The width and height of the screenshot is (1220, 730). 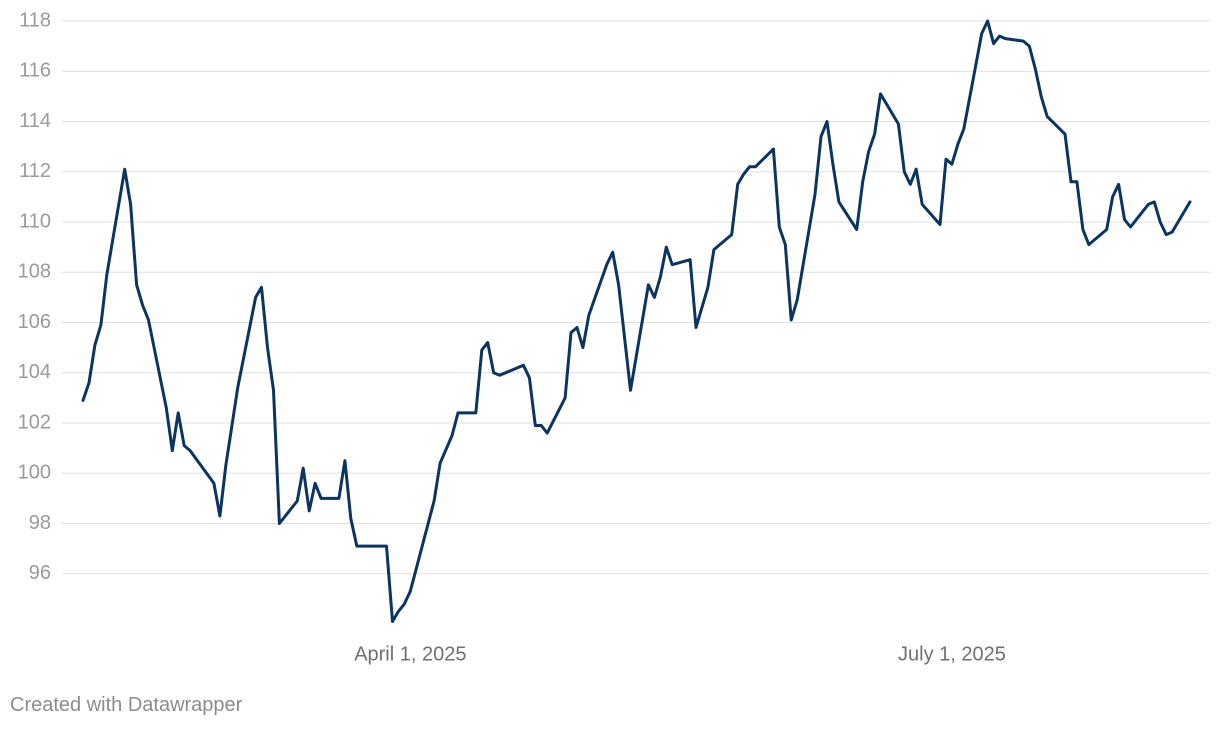 What do you see at coordinates (34, 272) in the screenshot?
I see `y-tick-label: 108` at bounding box center [34, 272].